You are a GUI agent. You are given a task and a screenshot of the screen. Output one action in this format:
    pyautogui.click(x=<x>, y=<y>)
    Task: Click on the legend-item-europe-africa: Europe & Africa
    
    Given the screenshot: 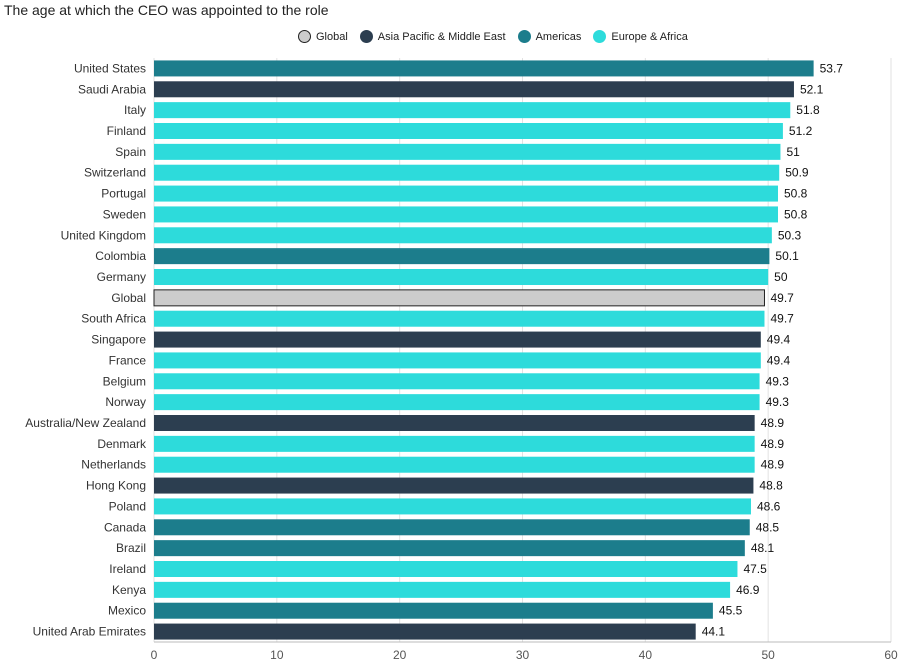 What is the action you would take?
    pyautogui.click(x=640, y=36)
    